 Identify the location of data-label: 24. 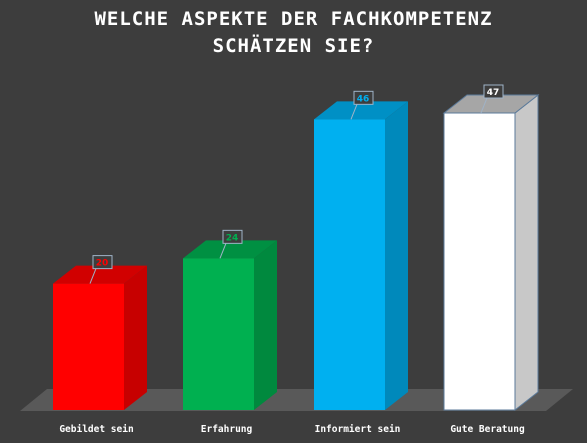
(232, 238).